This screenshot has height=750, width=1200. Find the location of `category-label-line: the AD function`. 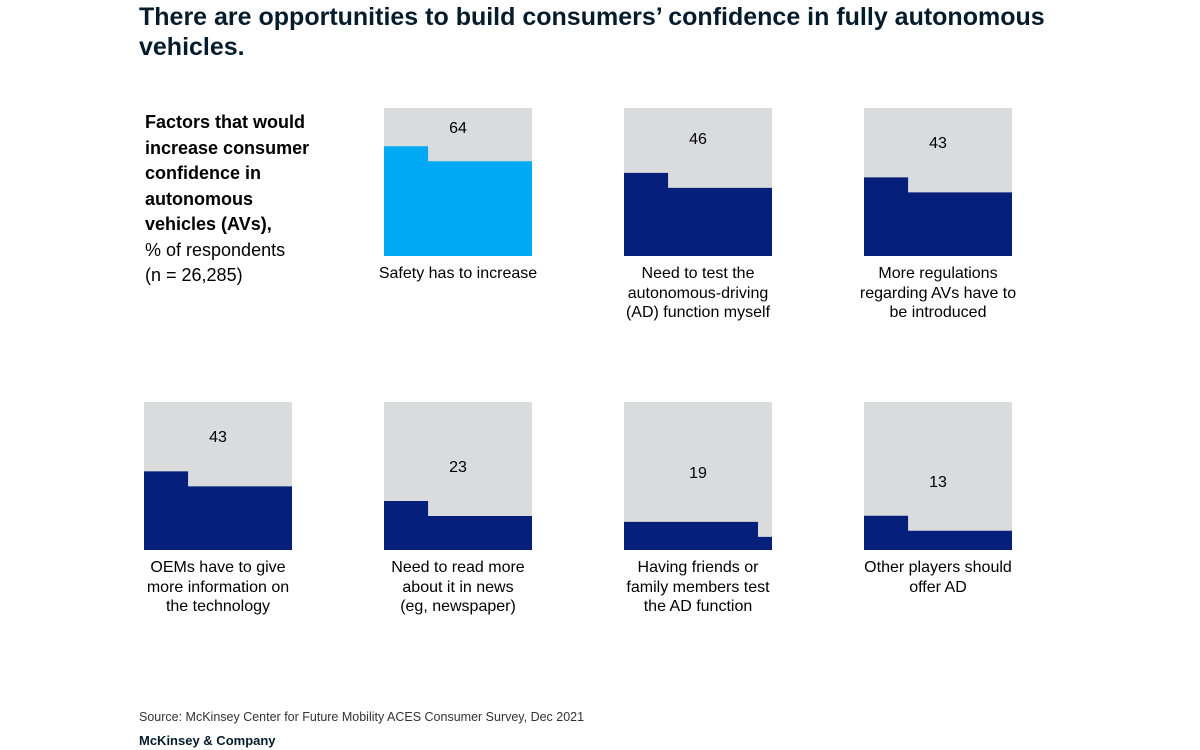

category-label-line: the AD function is located at coordinates (698, 606).